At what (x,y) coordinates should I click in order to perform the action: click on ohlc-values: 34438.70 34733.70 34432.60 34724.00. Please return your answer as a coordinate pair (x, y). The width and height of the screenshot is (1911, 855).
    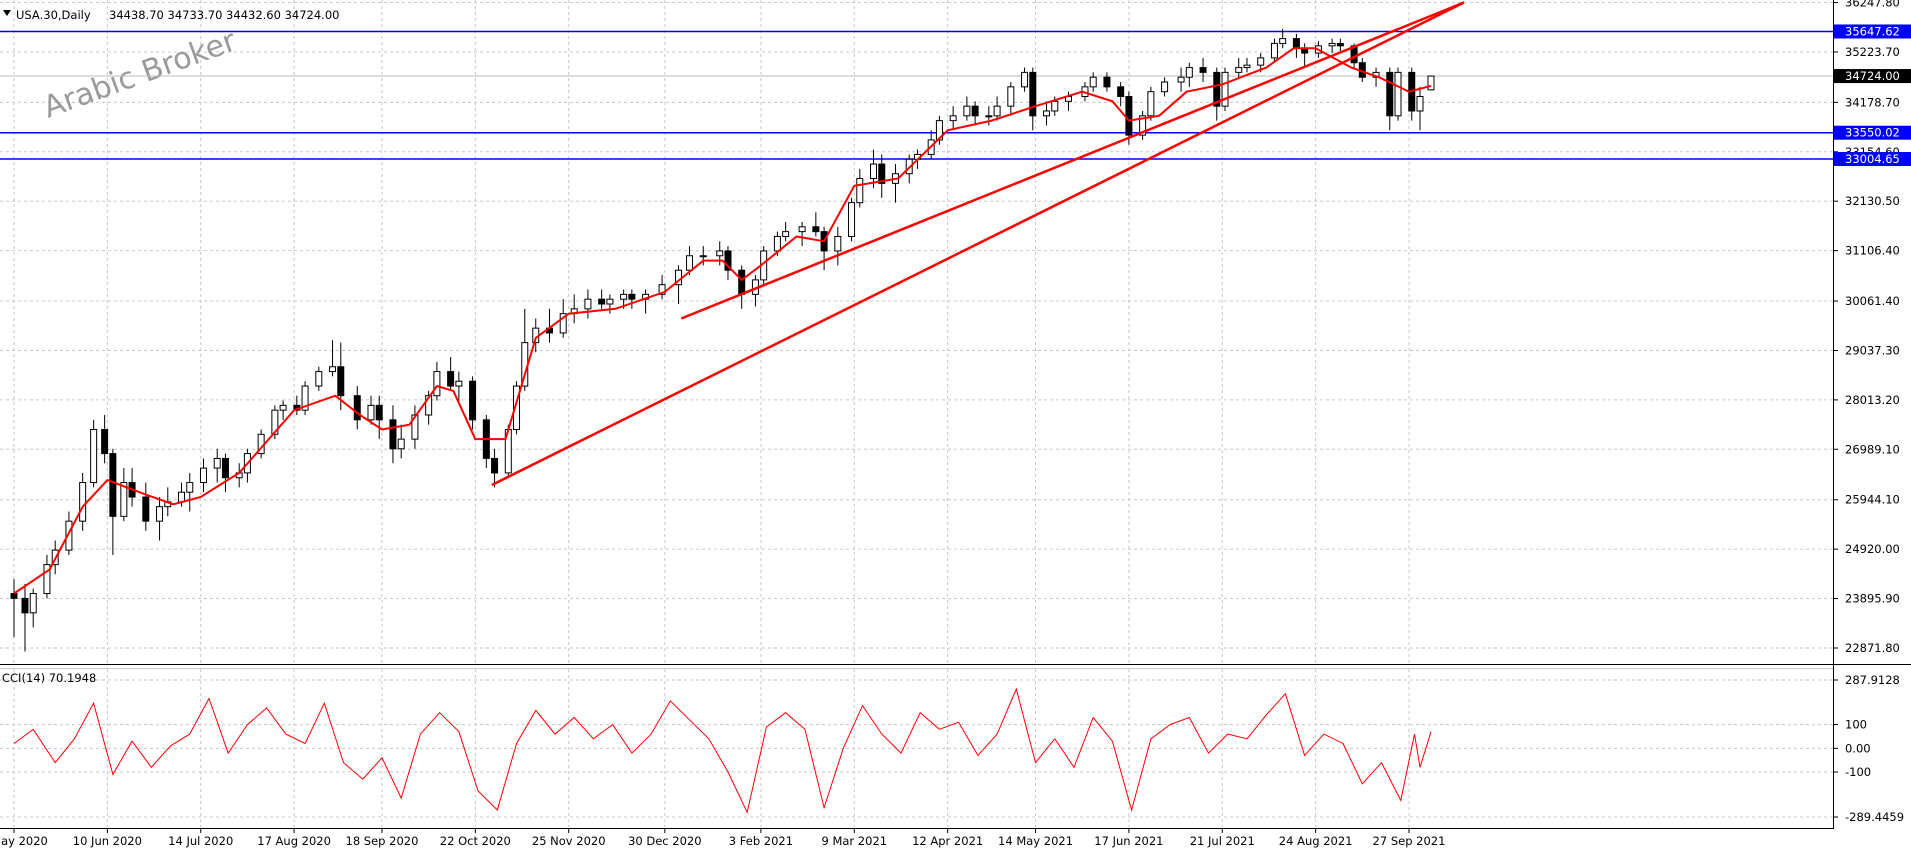
    Looking at the image, I should click on (224, 15).